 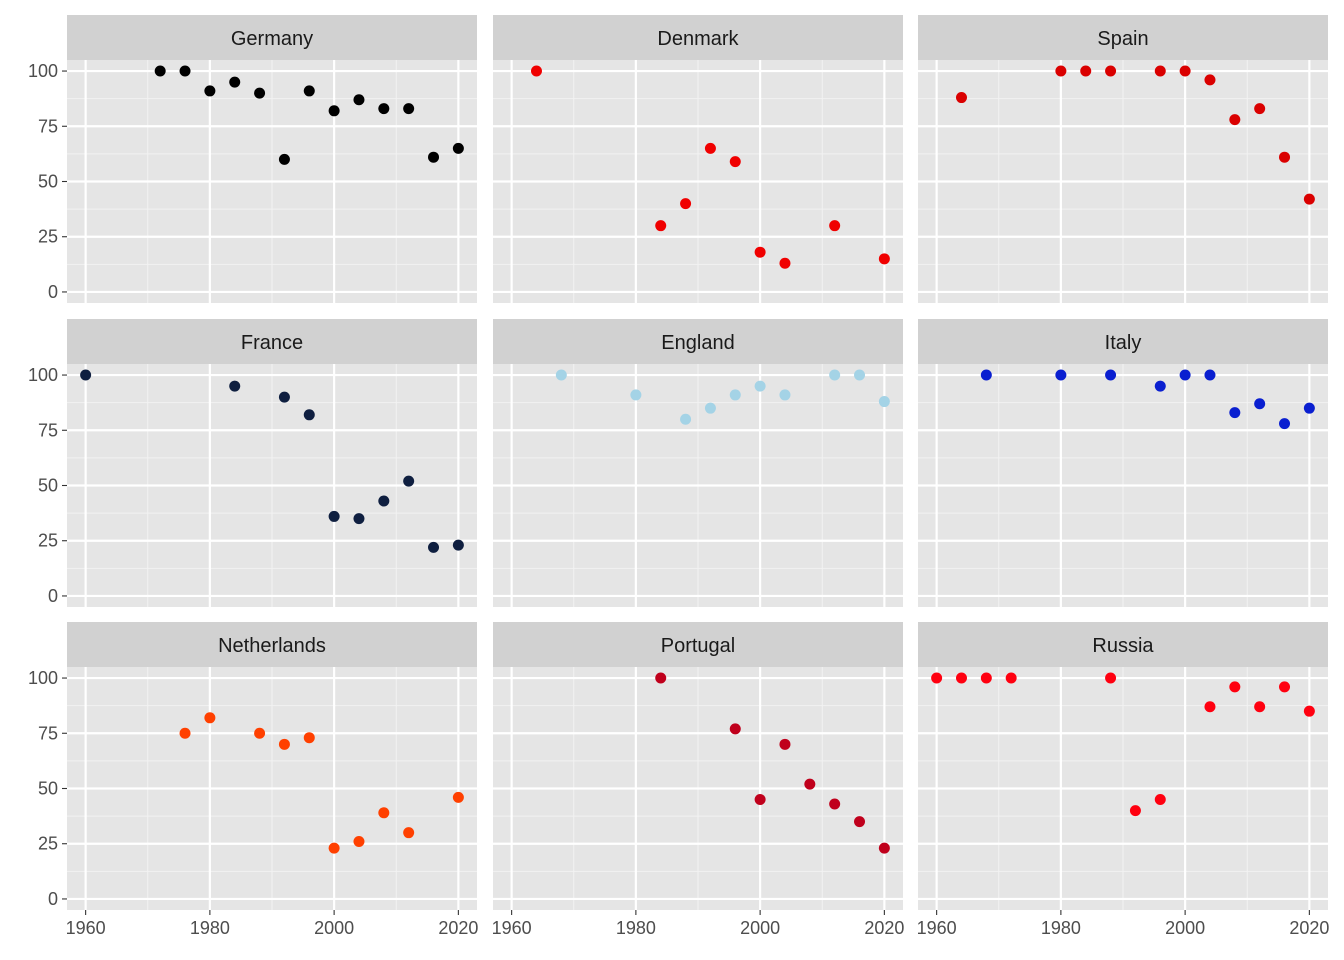 What do you see at coordinates (252, 463) in the screenshot?
I see `facet-france: France 0 25 50 75 100` at bounding box center [252, 463].